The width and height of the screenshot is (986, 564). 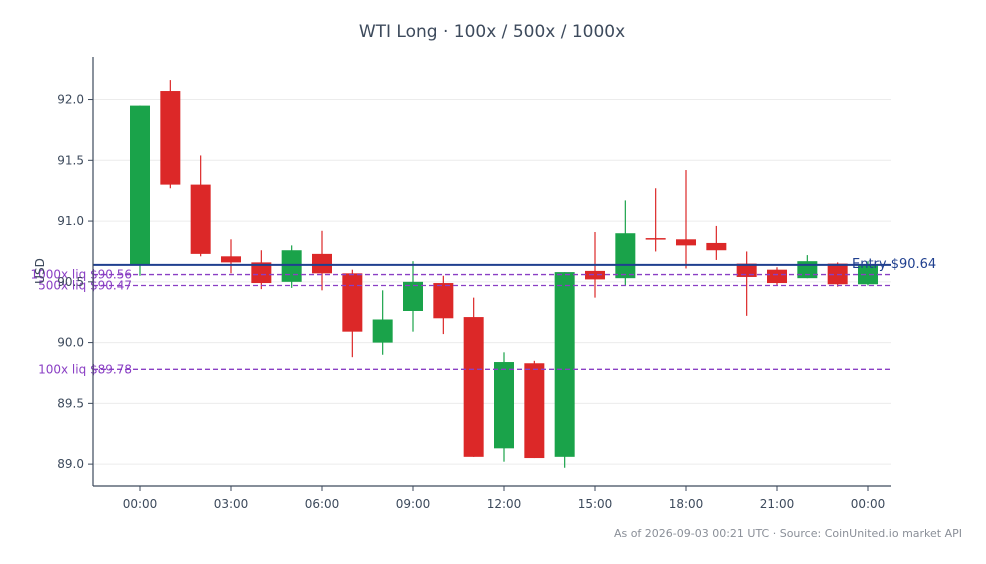 I want to click on liquidation-label: 100x liq $89.78, so click(x=85, y=369).